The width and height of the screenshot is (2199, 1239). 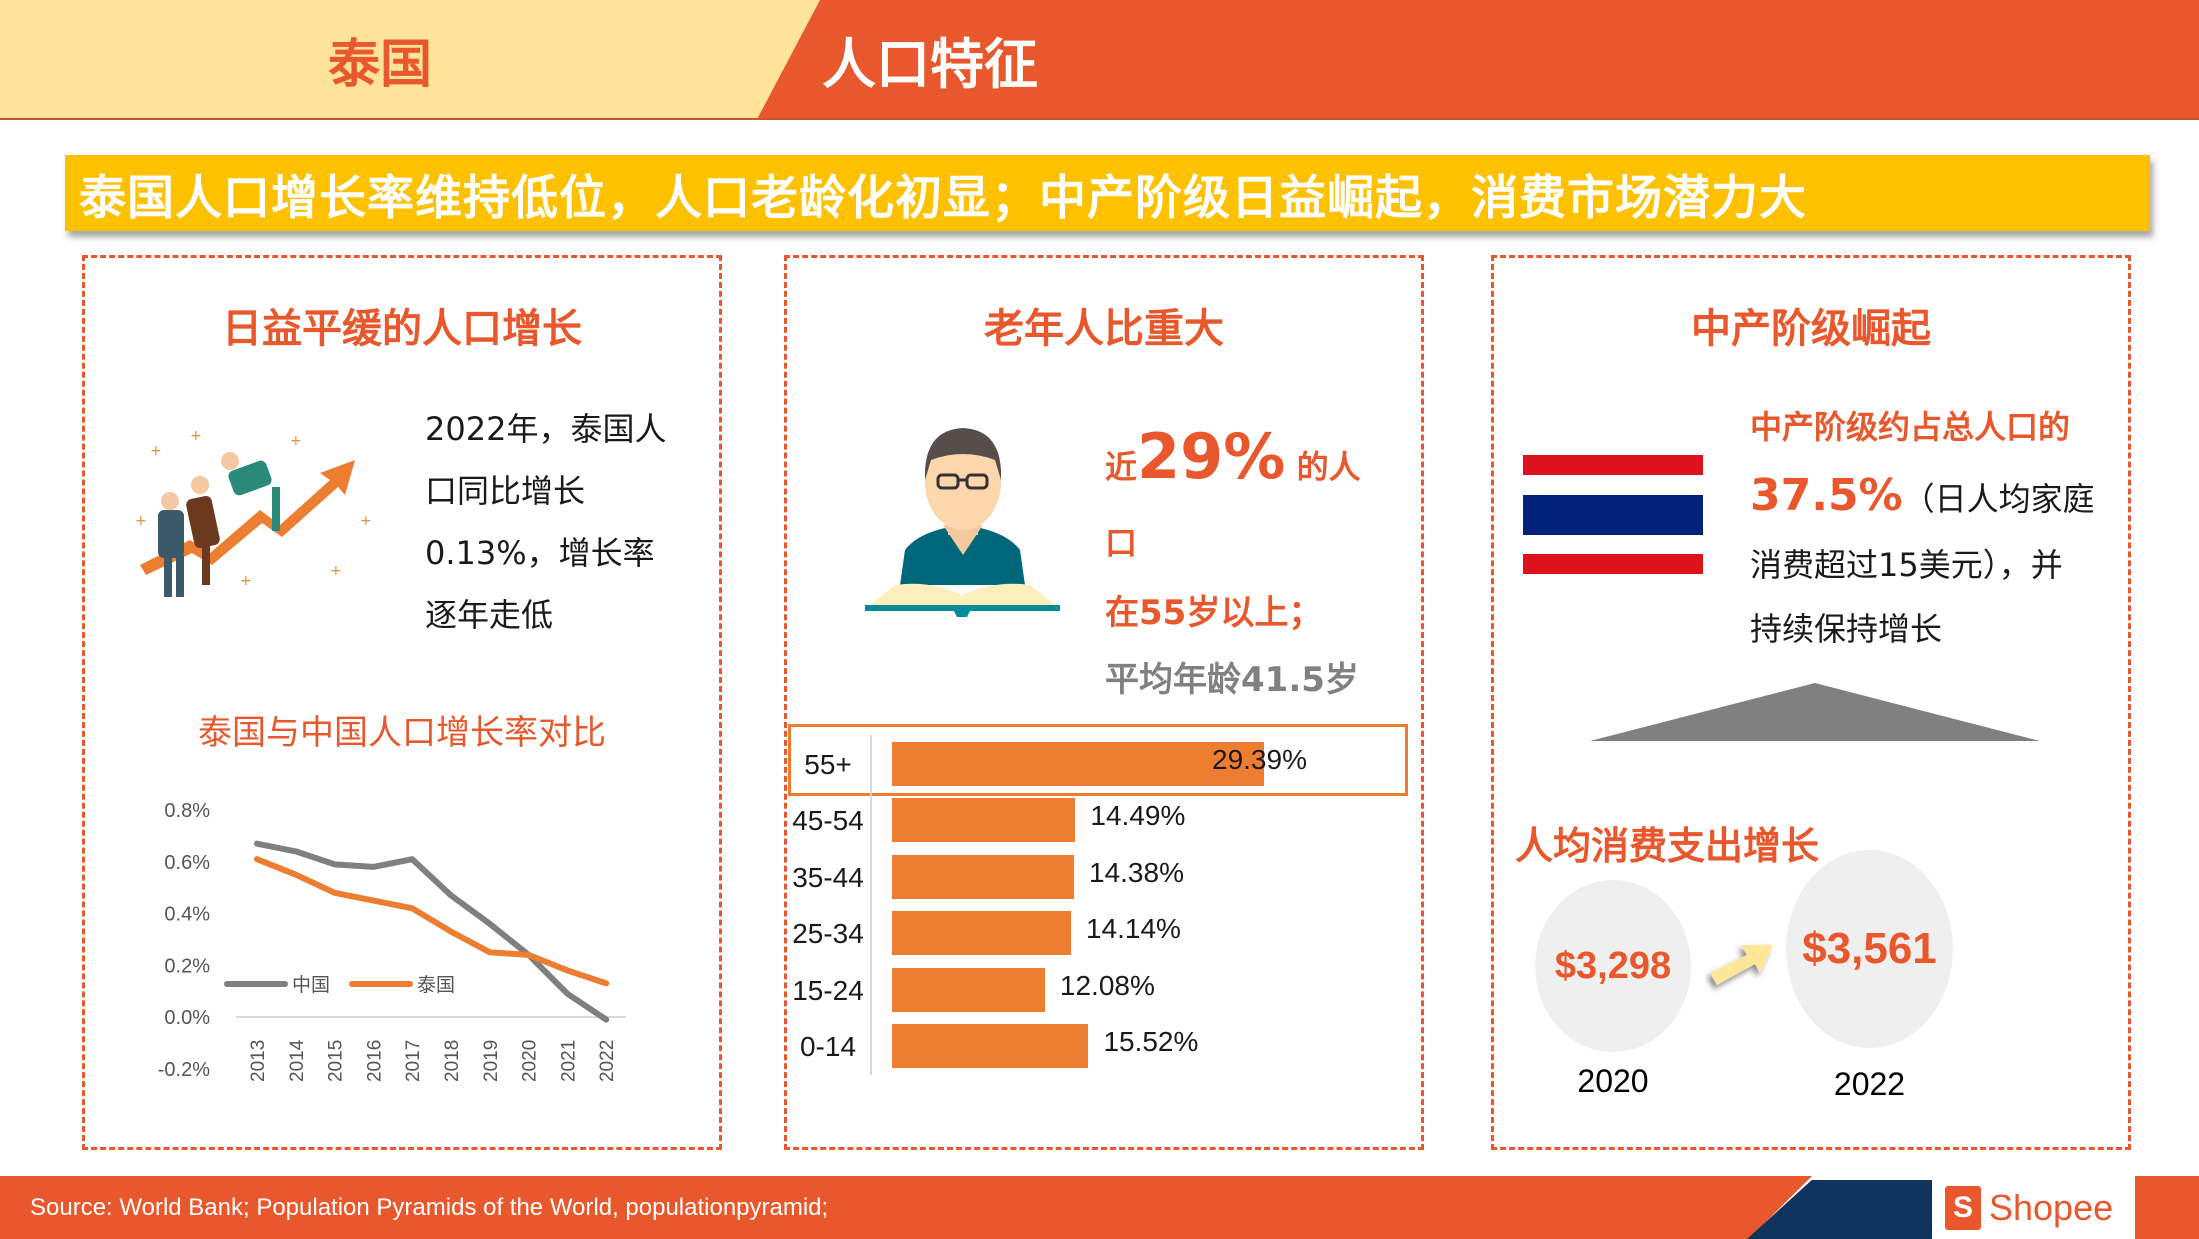 I want to click on footer-corner-block, so click(x=2167, y=1207).